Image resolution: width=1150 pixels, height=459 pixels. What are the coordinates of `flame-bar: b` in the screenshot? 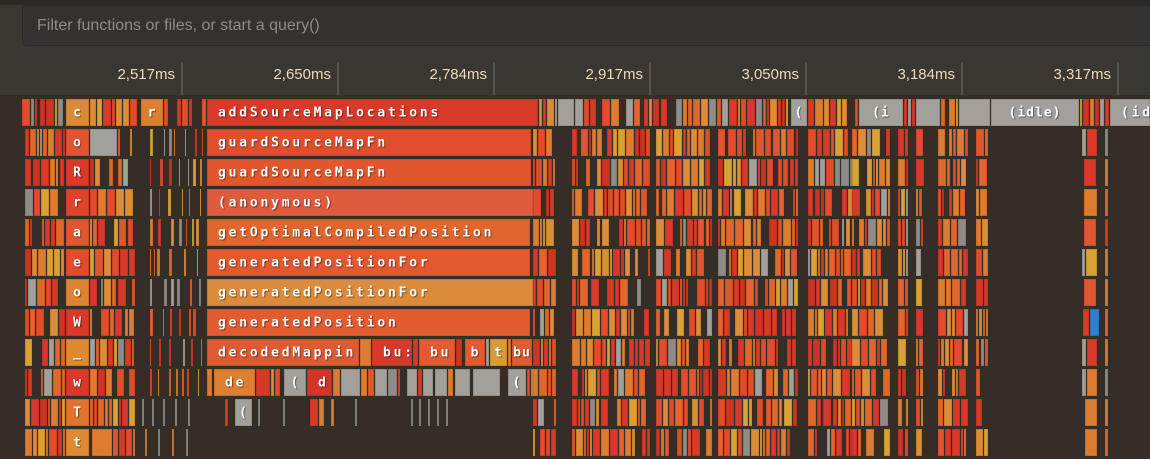 It's located at (475, 352).